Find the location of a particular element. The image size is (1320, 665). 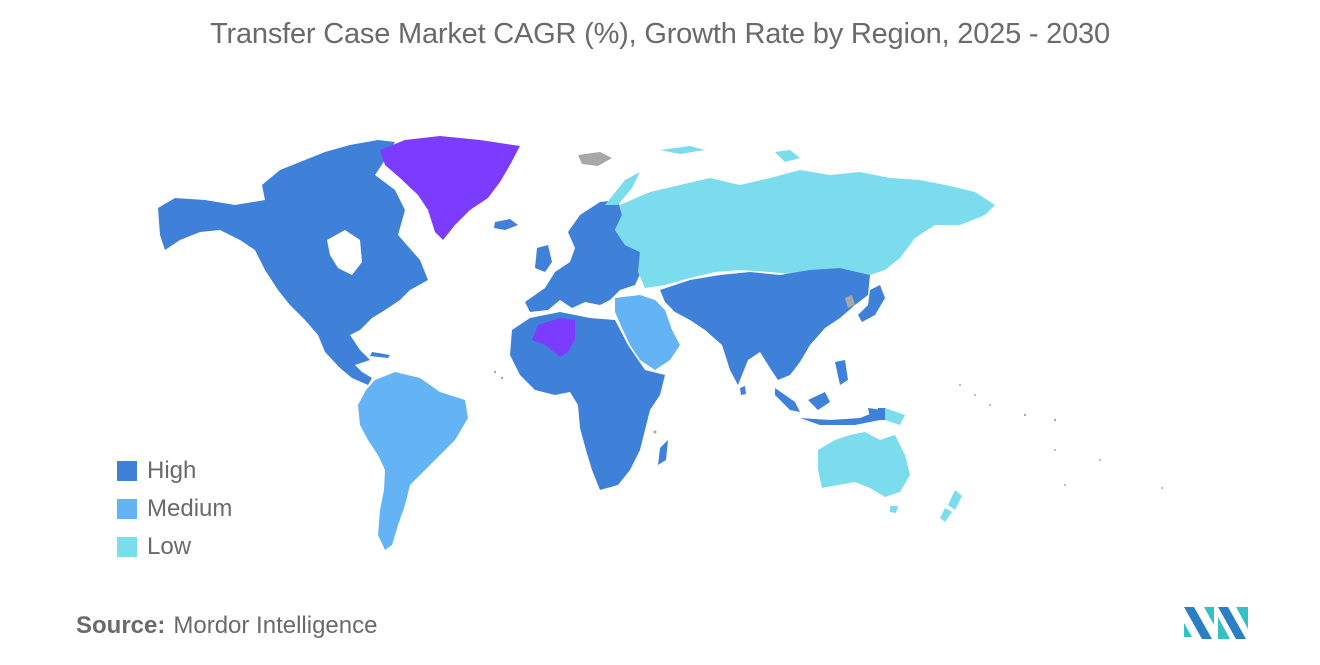

region-algeria is located at coordinates (553, 337).